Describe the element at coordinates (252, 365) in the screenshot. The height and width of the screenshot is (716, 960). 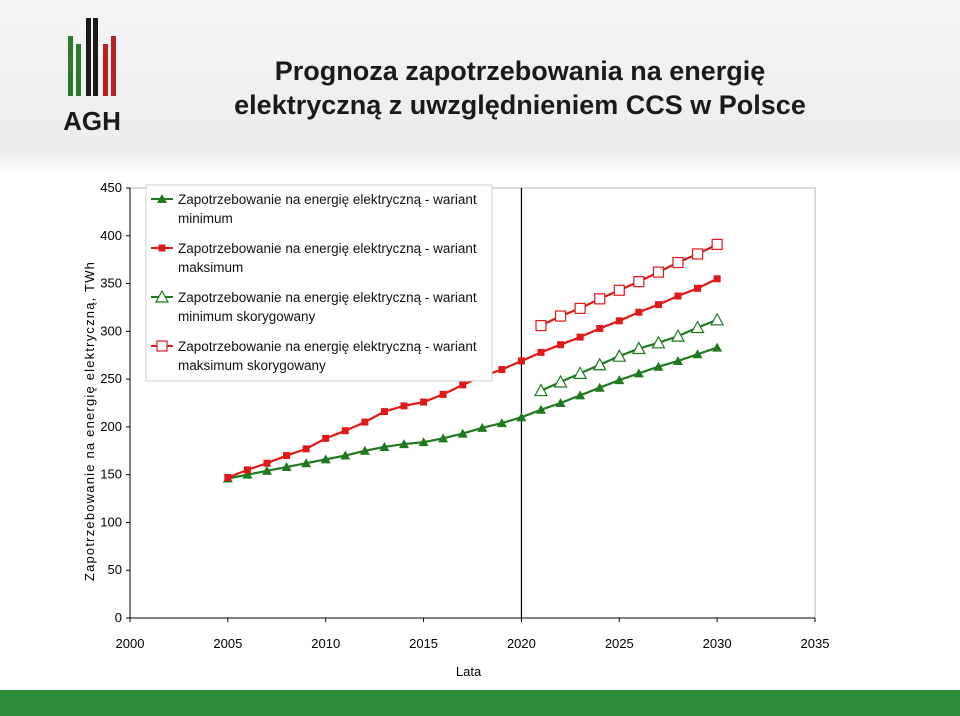
I see `legend-label: maksimum skorygowany` at that location.